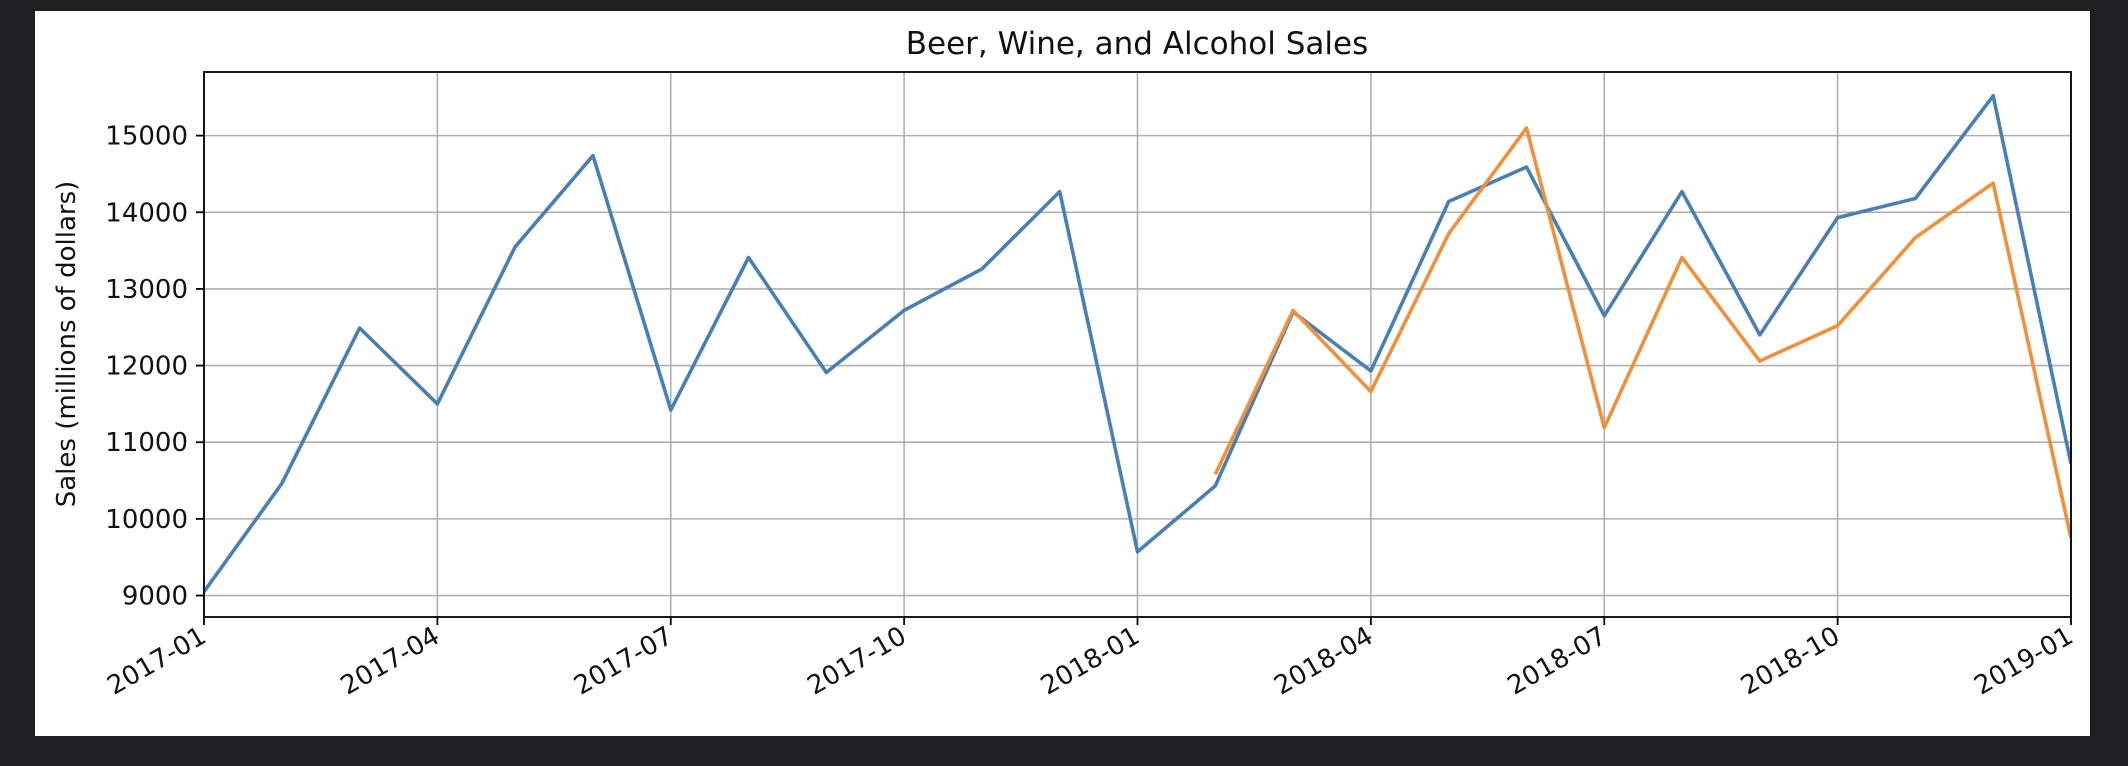 The height and width of the screenshot is (766, 2128). Describe the element at coordinates (1557, 661) in the screenshot. I see `x-tick-label: 2018-07` at that location.